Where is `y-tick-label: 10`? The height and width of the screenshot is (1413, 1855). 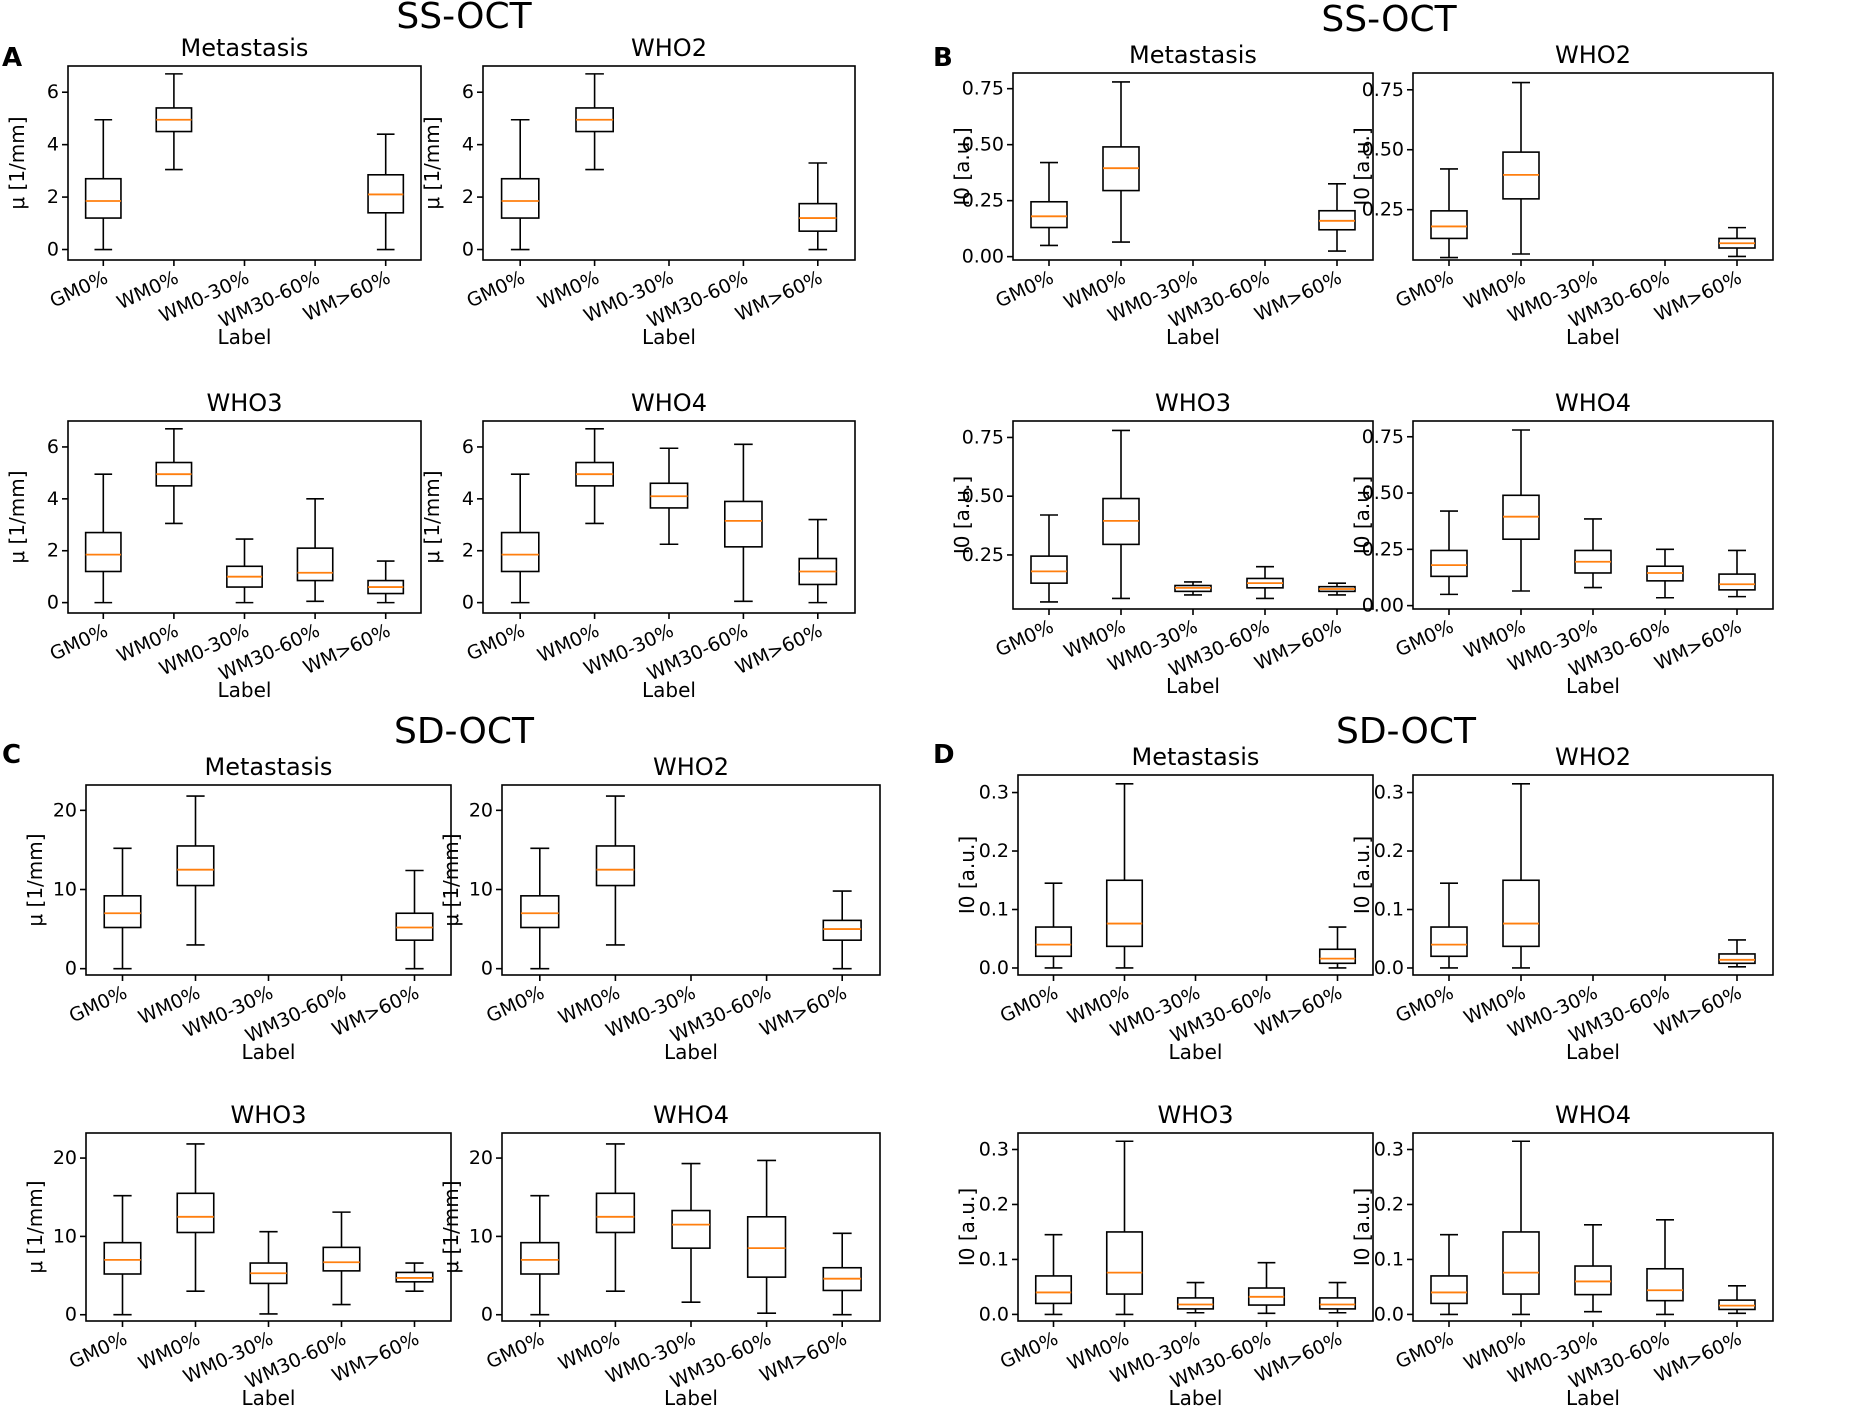 y-tick-label: 10 is located at coordinates (481, 890).